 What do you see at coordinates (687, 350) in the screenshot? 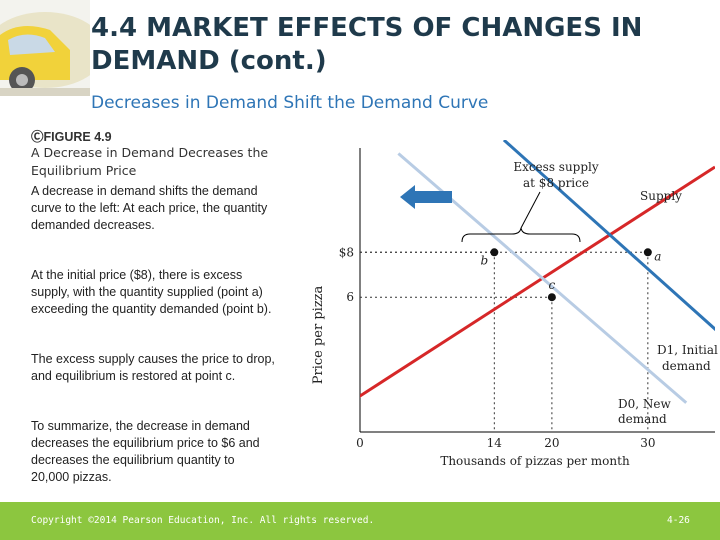
I see `d1-label-line1: D1, Initial` at bounding box center [687, 350].